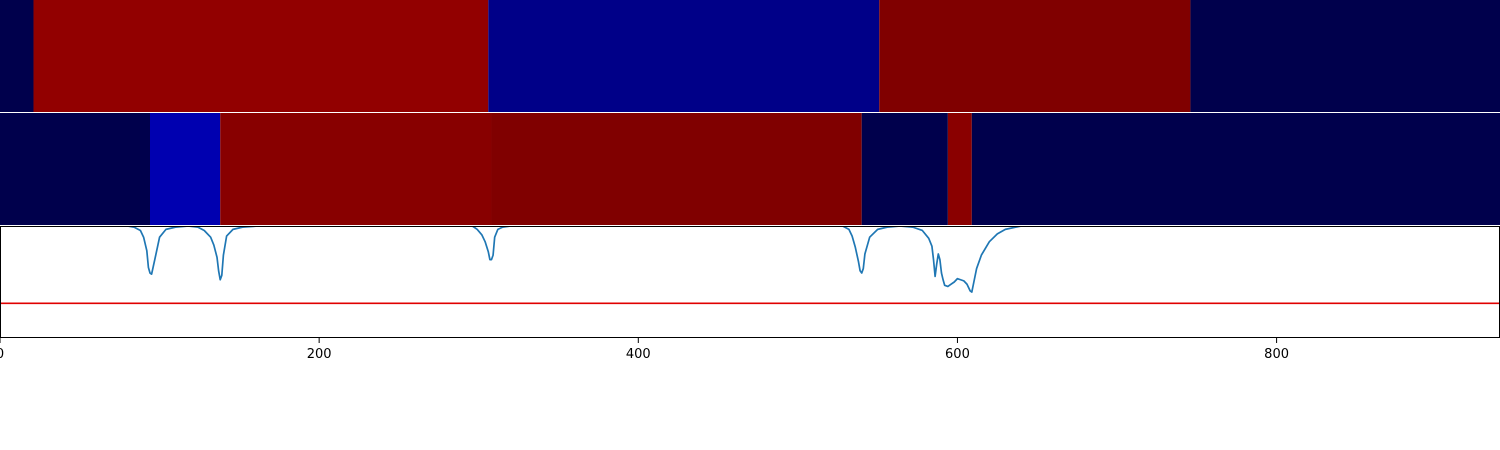 This screenshot has height=450, width=1500. I want to click on series-line, so click(574, 259).